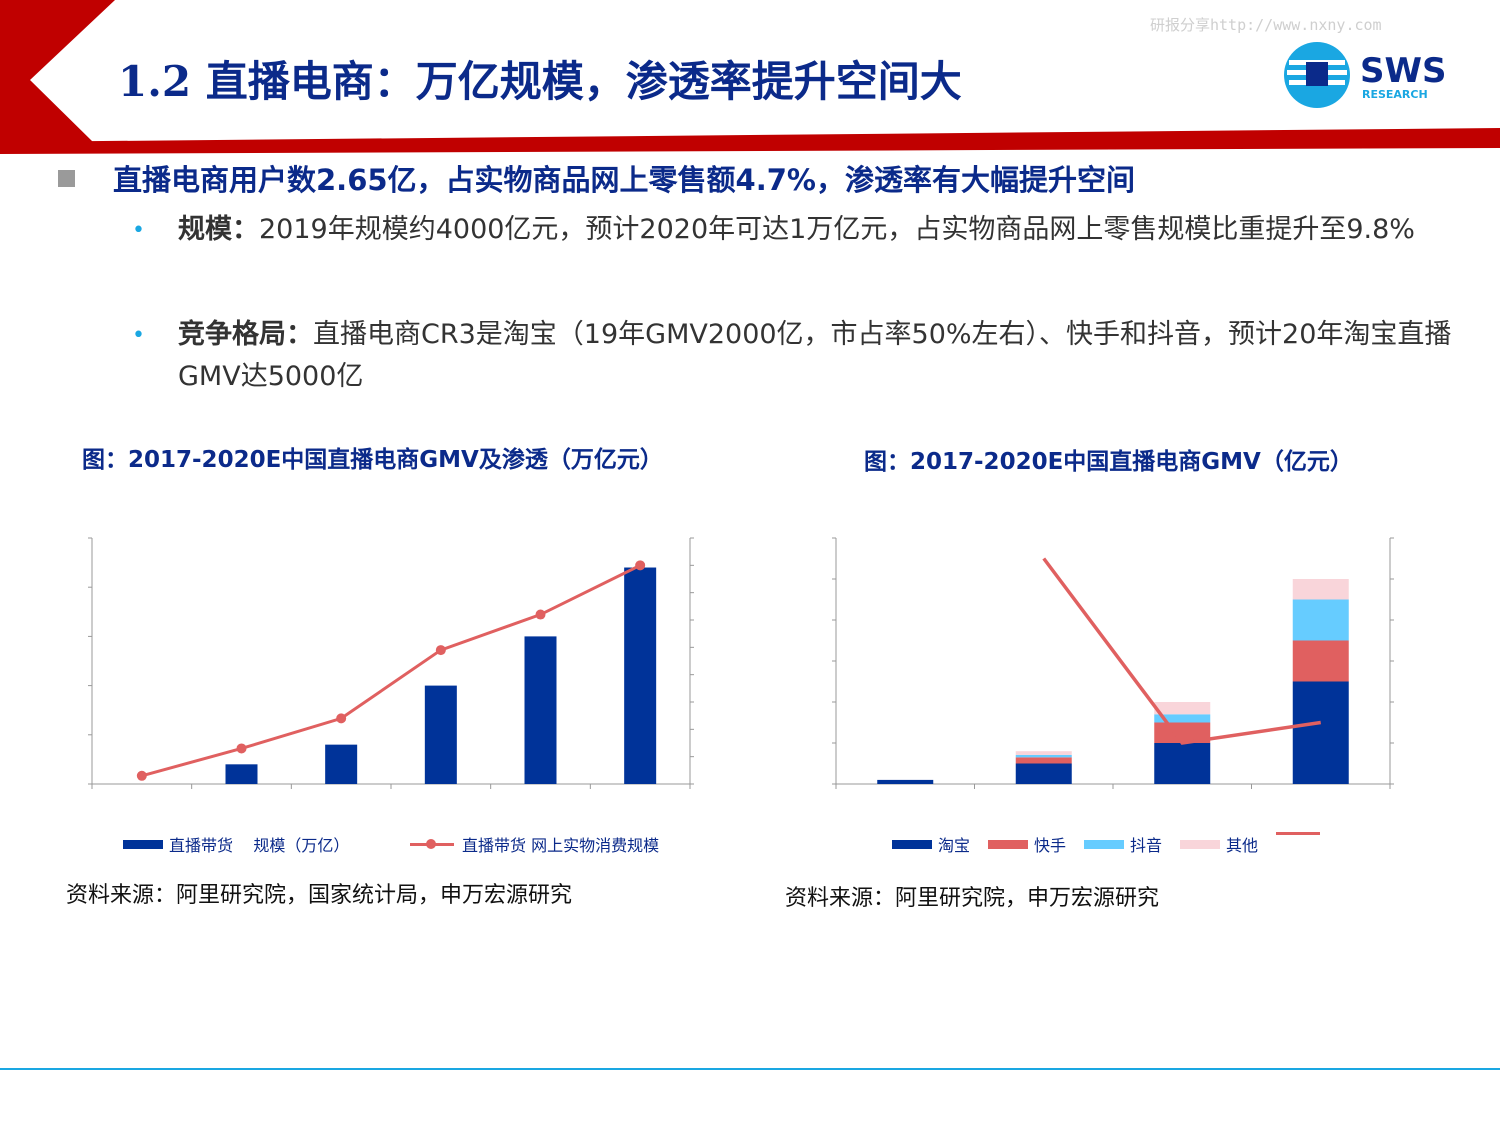 This screenshot has width=1500, height=1125. I want to click on chart2-legend-kuaishou: 快手, so click(1027, 844).